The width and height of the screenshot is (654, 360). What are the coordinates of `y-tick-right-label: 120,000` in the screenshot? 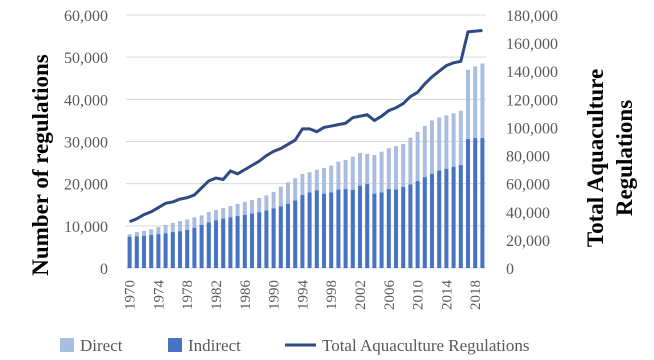 It's located at (532, 100).